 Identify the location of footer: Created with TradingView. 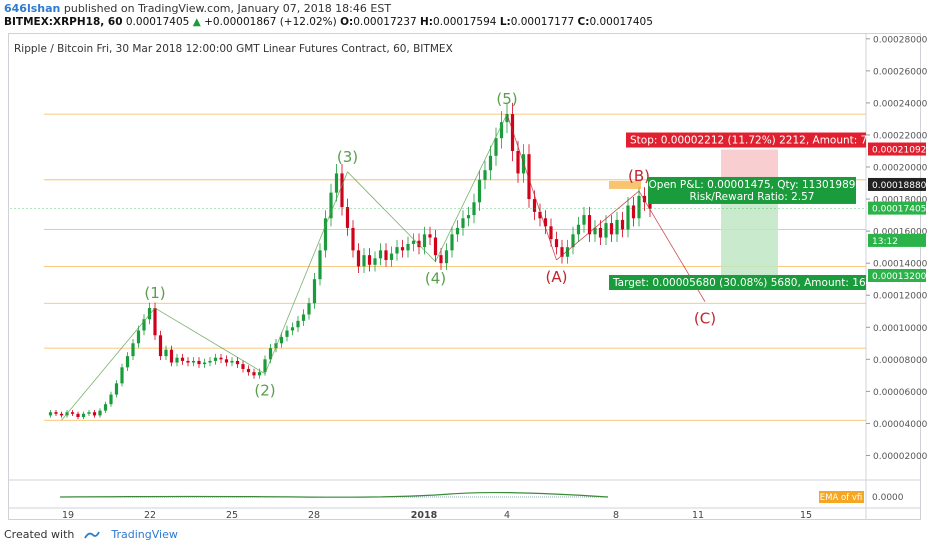
(91, 534).